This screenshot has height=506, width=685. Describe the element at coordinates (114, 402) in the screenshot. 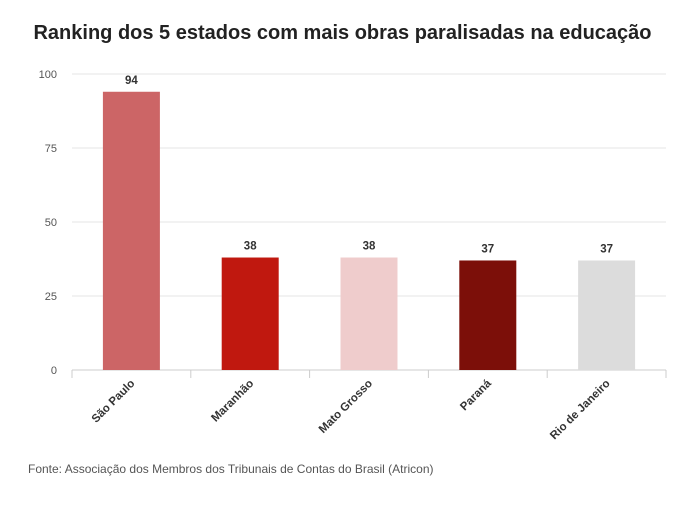

I see `x-tick-label: São Paulo` at that location.